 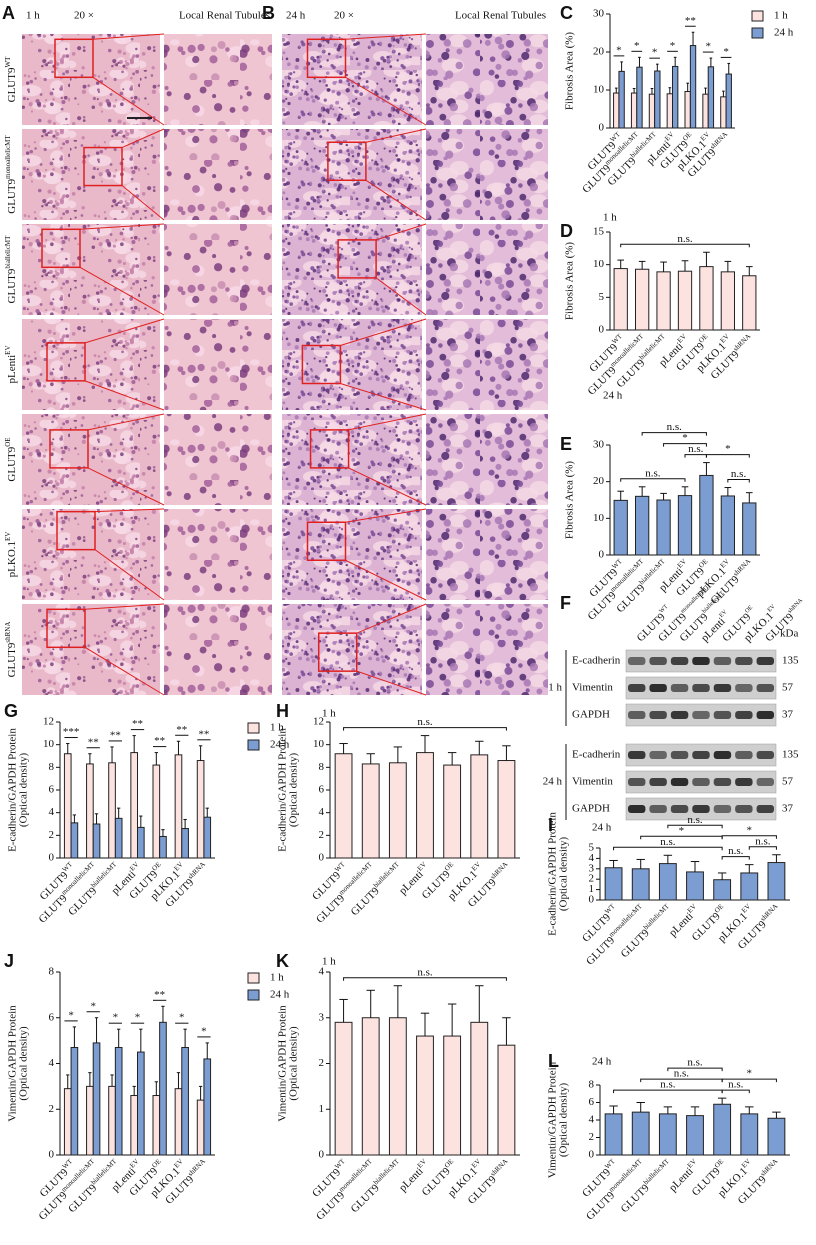 I want to click on zoom-label: Local Renal Tubules, so click(x=224, y=16).